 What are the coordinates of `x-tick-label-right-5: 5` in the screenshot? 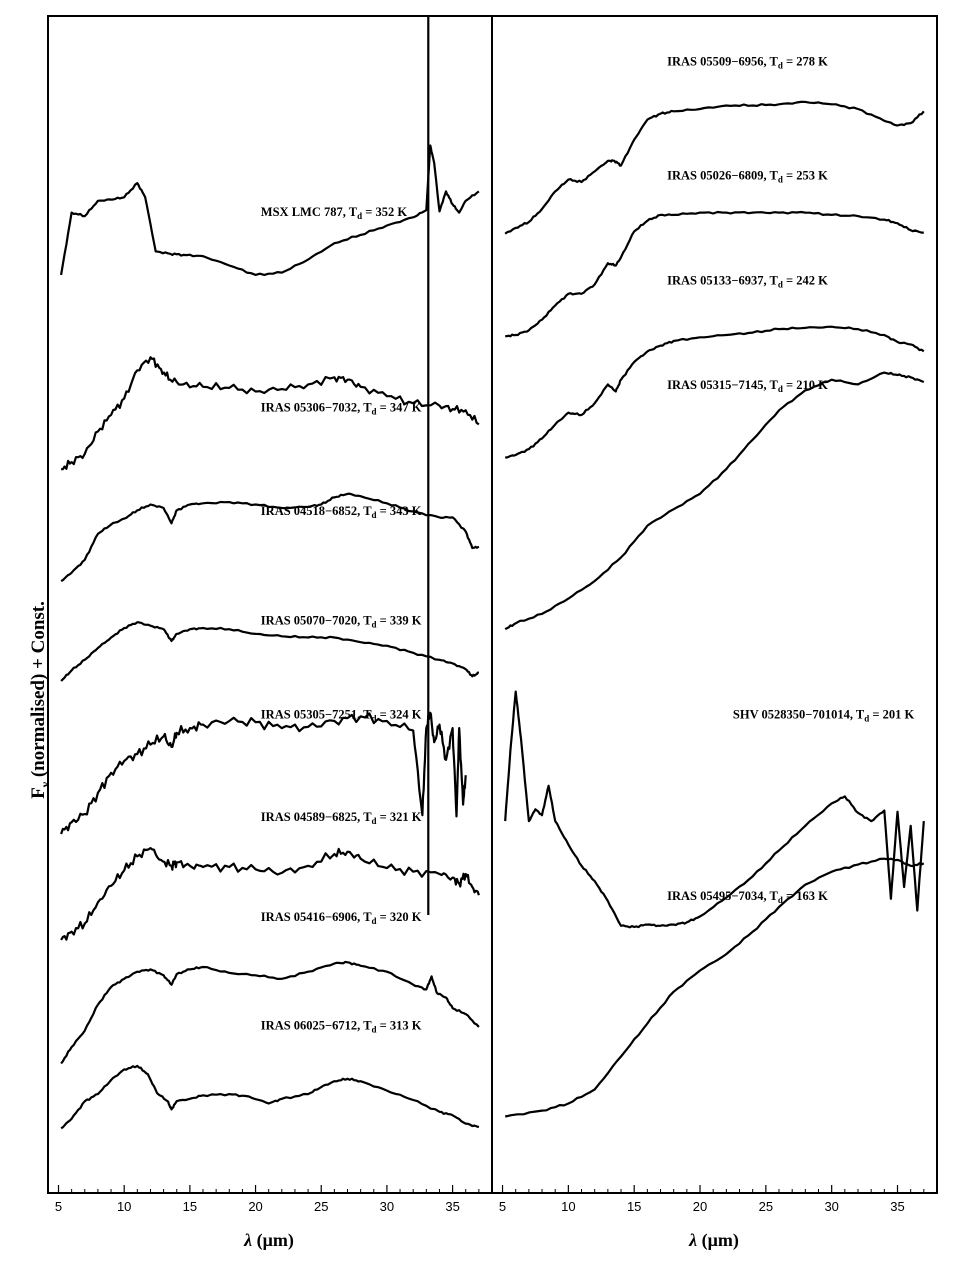 It's located at (502, 1206).